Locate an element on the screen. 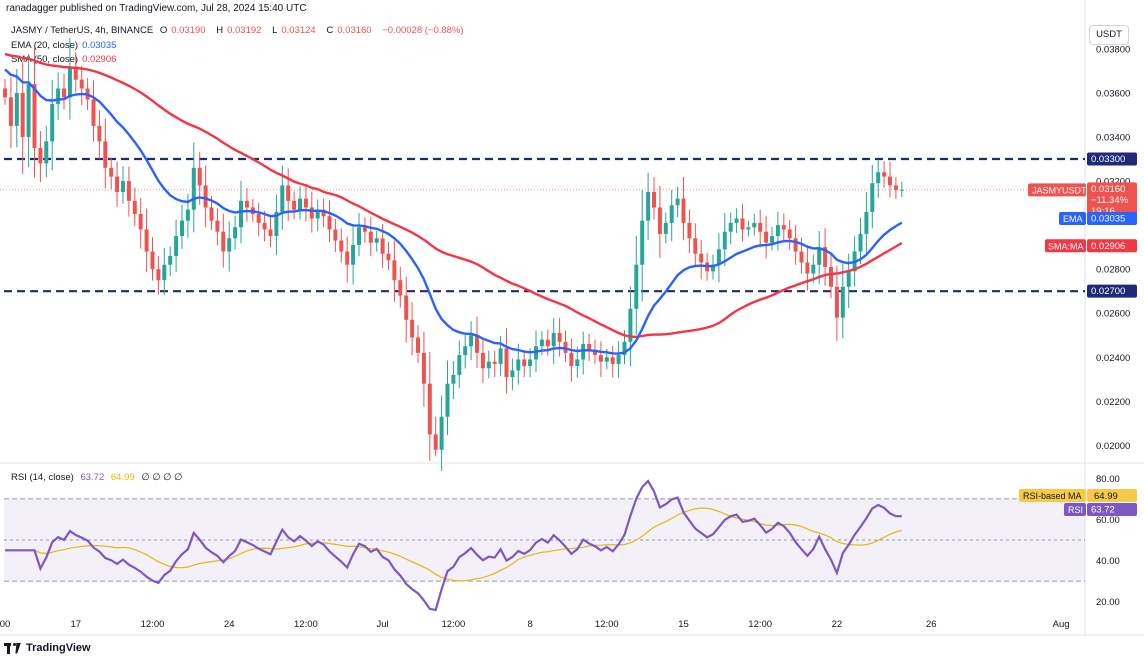 The image size is (1144, 663). price-tick-label: 0.03800 is located at coordinates (1113, 49).